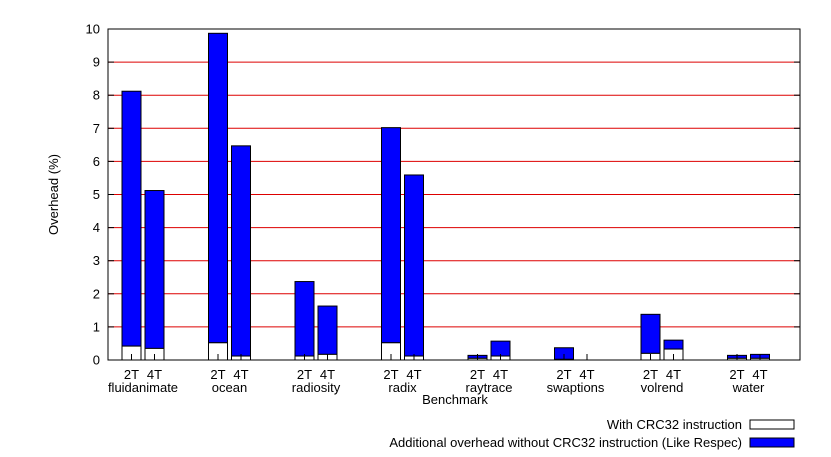 The image size is (831, 457). What do you see at coordinates (96, 95) in the screenshot?
I see `y-tick-label: 8` at bounding box center [96, 95].